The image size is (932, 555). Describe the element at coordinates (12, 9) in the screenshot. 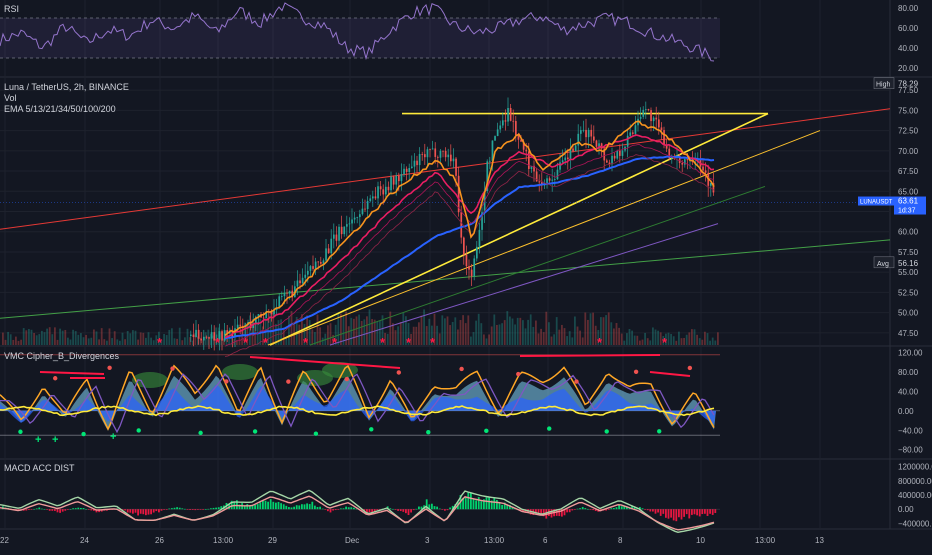

I see `rsi-label: RSI` at that location.